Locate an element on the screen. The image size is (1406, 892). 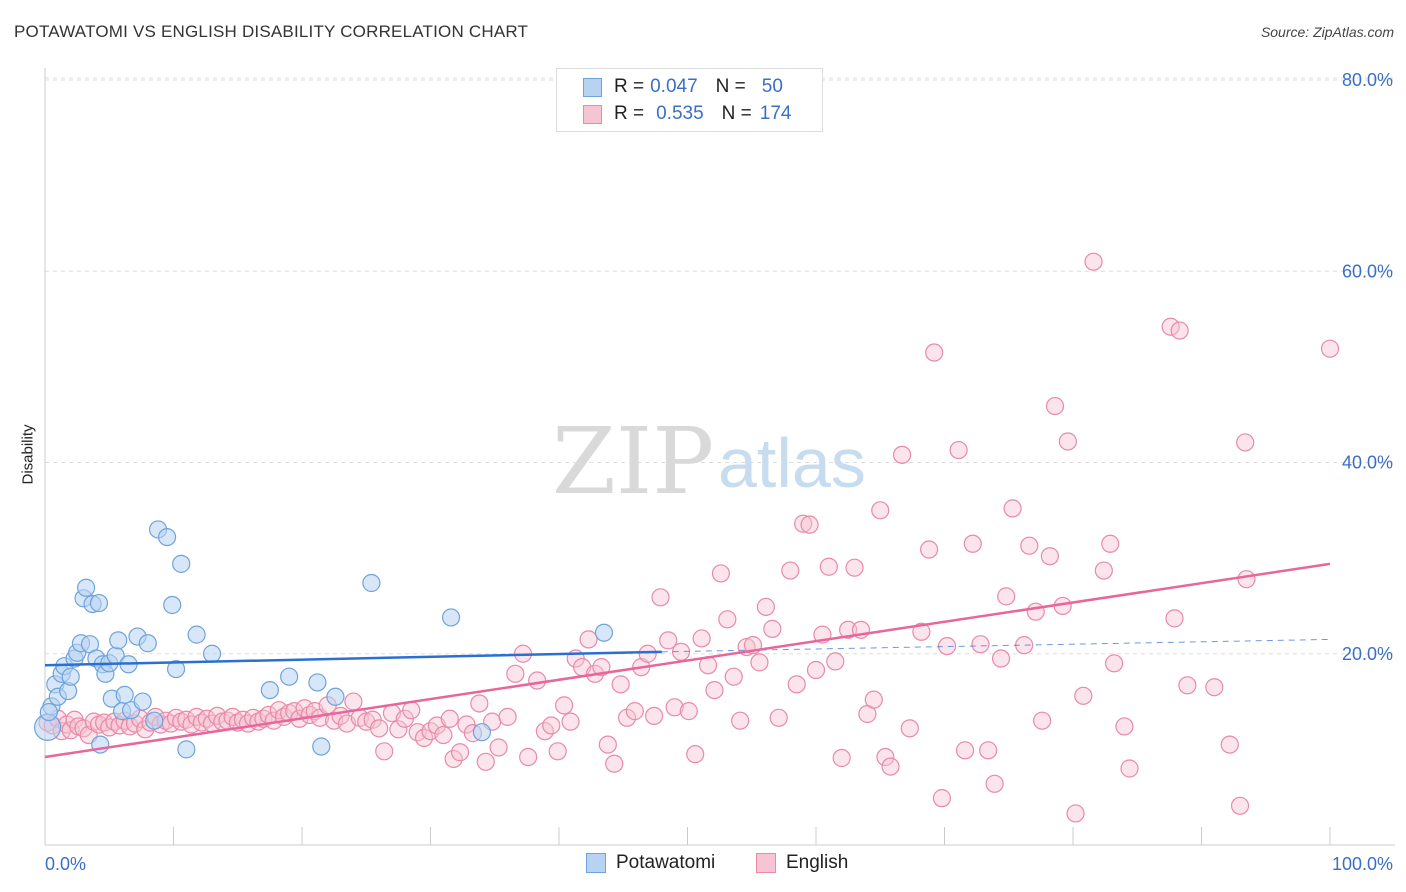
english-swatch is located at coordinates (592, 114).